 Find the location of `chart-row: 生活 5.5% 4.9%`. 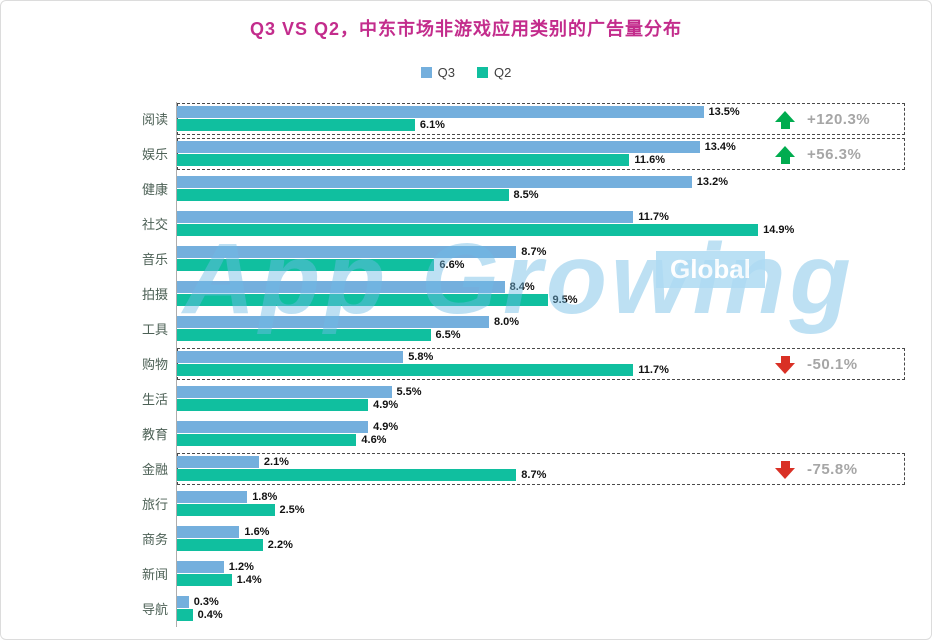

chart-row: 生活 5.5% 4.9% is located at coordinates (466, 399).